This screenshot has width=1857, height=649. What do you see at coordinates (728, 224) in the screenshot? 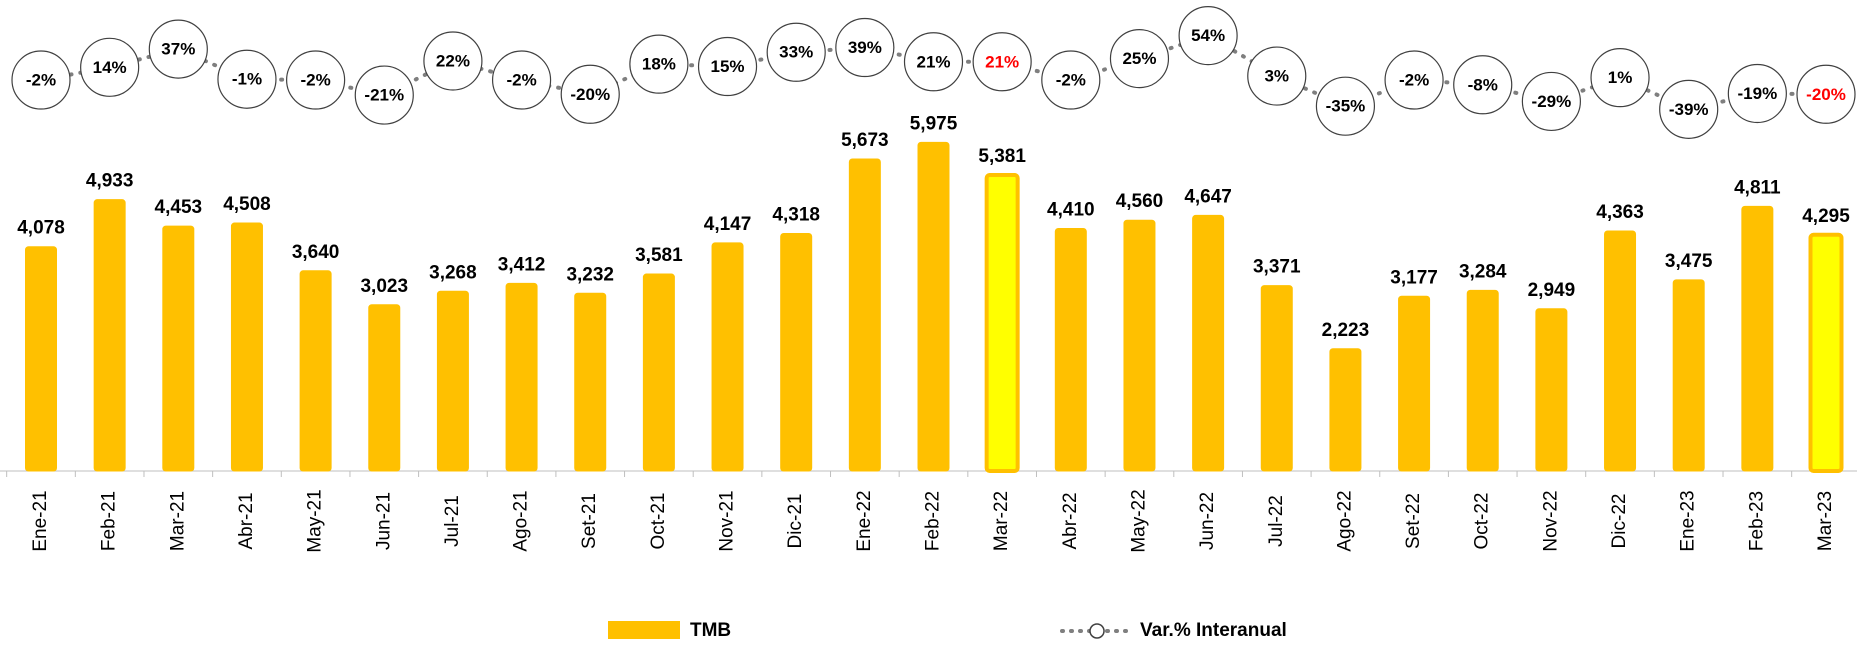
I see `data-label: 4,147` at bounding box center [728, 224].